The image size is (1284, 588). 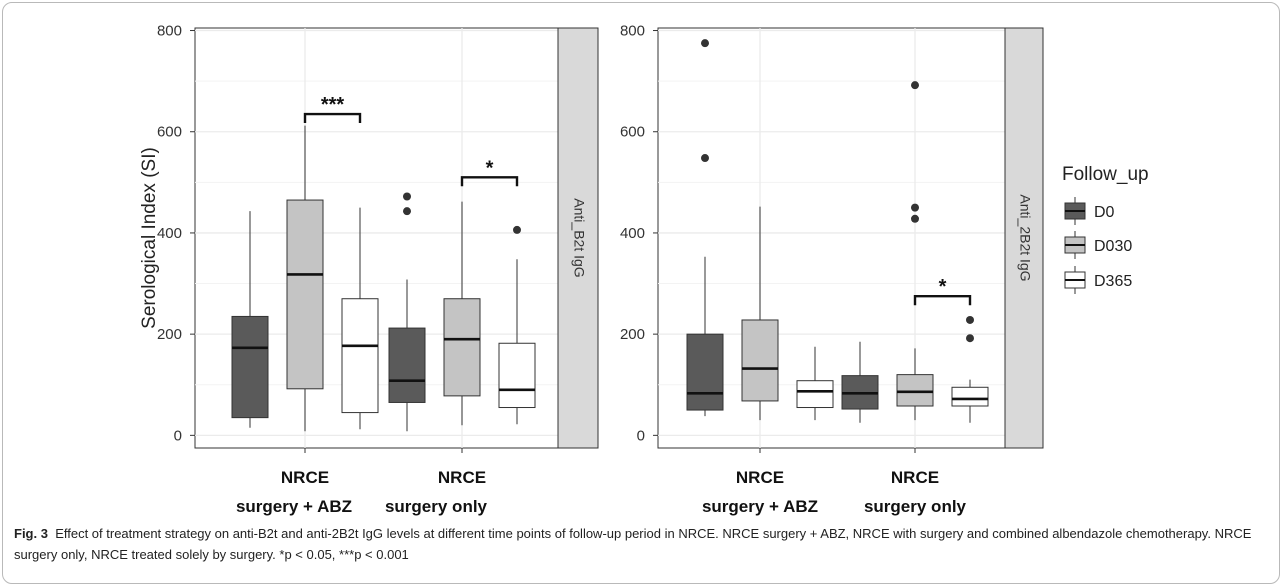 I want to click on facet-strip-label: Anti_B2t IgG, so click(x=579, y=237).